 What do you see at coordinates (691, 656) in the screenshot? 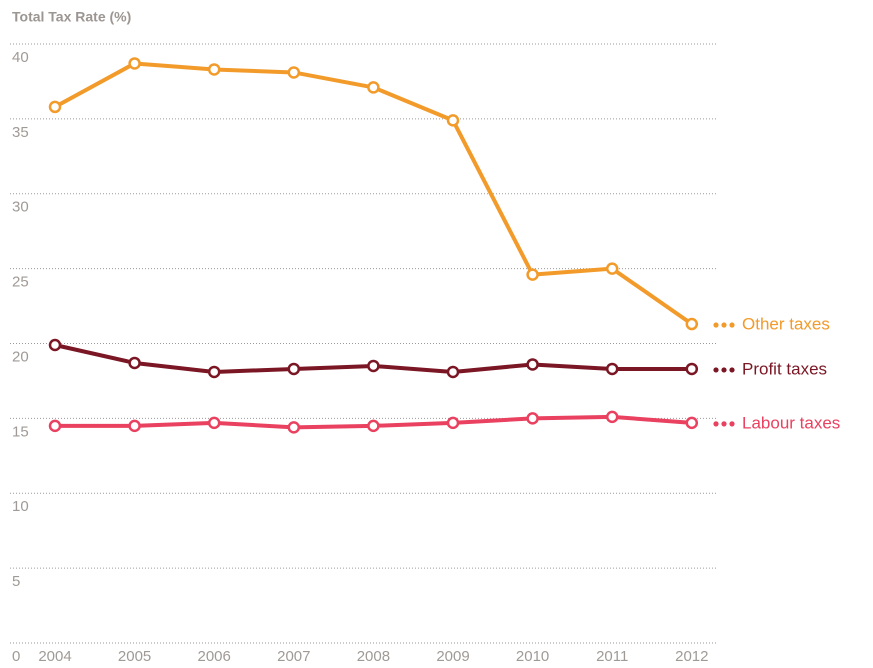
I see `x-tick-label: 2012` at bounding box center [691, 656].